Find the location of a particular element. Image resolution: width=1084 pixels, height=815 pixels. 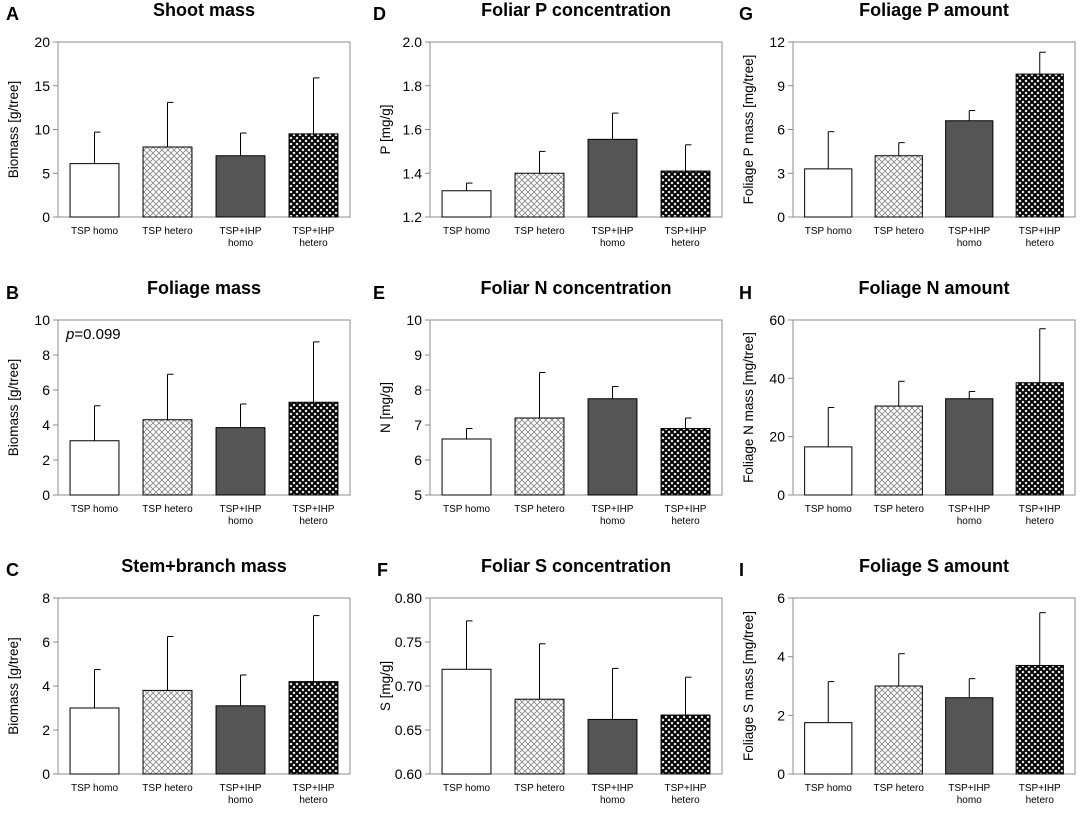

chart-title: Foliar S concentration is located at coordinates (576, 566).